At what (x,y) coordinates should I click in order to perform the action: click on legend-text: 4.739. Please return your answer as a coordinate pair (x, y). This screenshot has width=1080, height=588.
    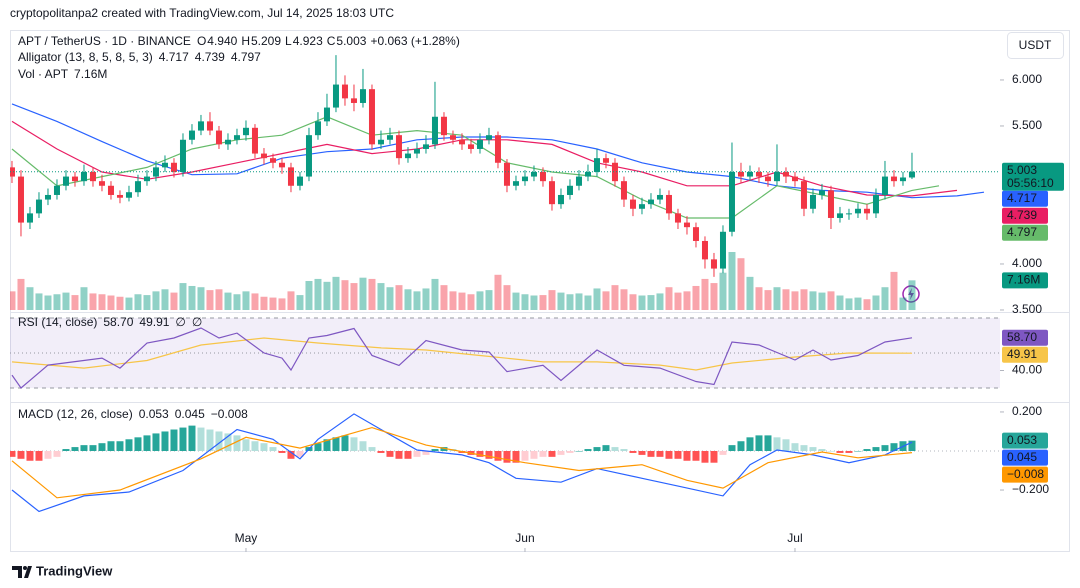
    Looking at the image, I should click on (210, 57).